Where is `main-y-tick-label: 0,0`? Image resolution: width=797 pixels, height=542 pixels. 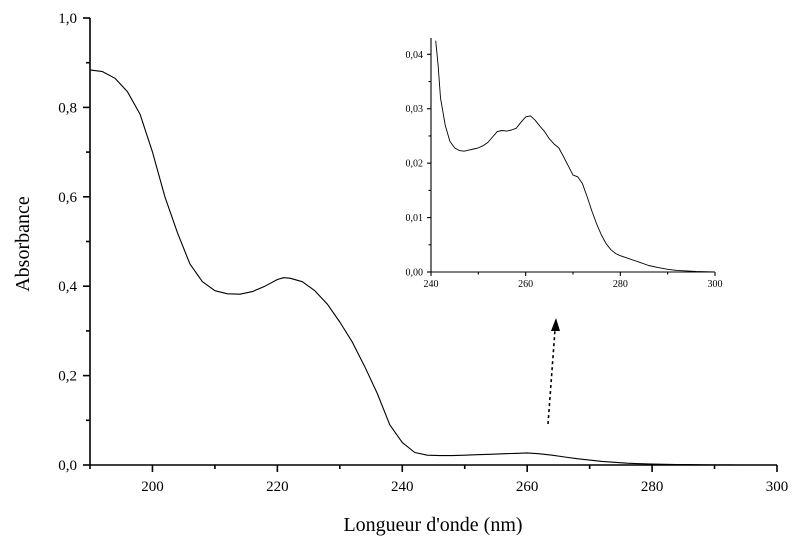 main-y-tick-label: 0,0 is located at coordinates (67, 466).